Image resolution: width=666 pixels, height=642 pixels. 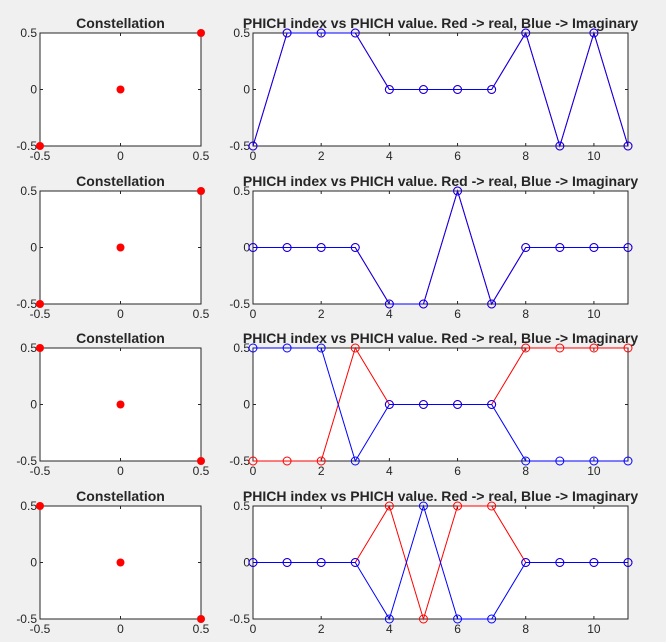 What do you see at coordinates (112, 89) in the screenshot?
I see `subplot-1: -0.5 0 0.5 -0.5 0 0.5 Constellation` at bounding box center [112, 89].